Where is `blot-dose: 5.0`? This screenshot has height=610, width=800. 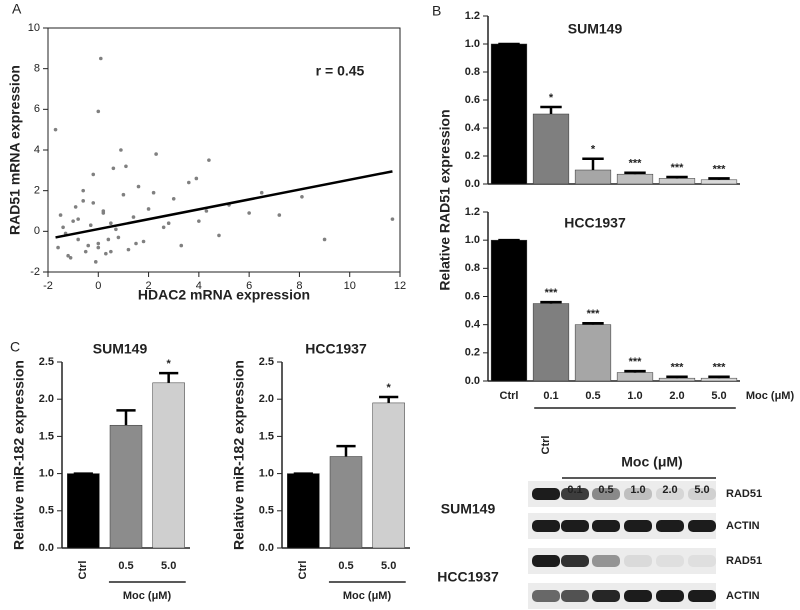 blot-dose: 5.0 is located at coordinates (701, 490).